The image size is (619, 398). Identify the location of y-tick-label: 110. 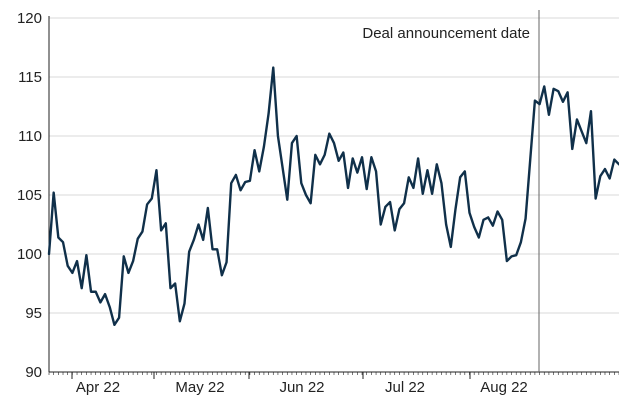
(30, 136).